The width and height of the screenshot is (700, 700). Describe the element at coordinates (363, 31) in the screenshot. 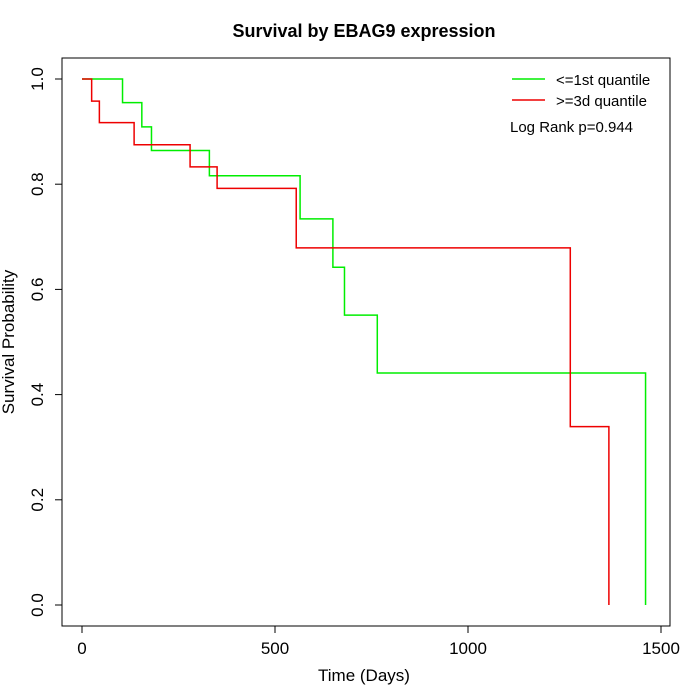

I see `chart-title: Survival by EBAG9 expression` at that location.